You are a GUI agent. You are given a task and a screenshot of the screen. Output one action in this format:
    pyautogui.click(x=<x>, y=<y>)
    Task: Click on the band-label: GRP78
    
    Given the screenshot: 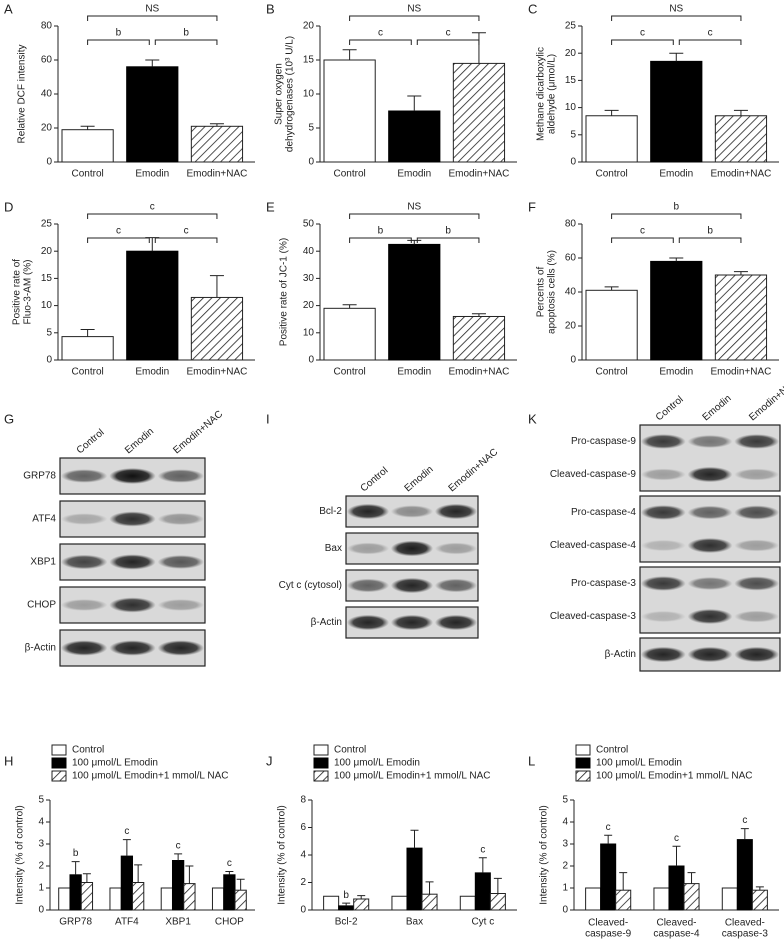 What is the action you would take?
    pyautogui.click(x=39, y=476)
    